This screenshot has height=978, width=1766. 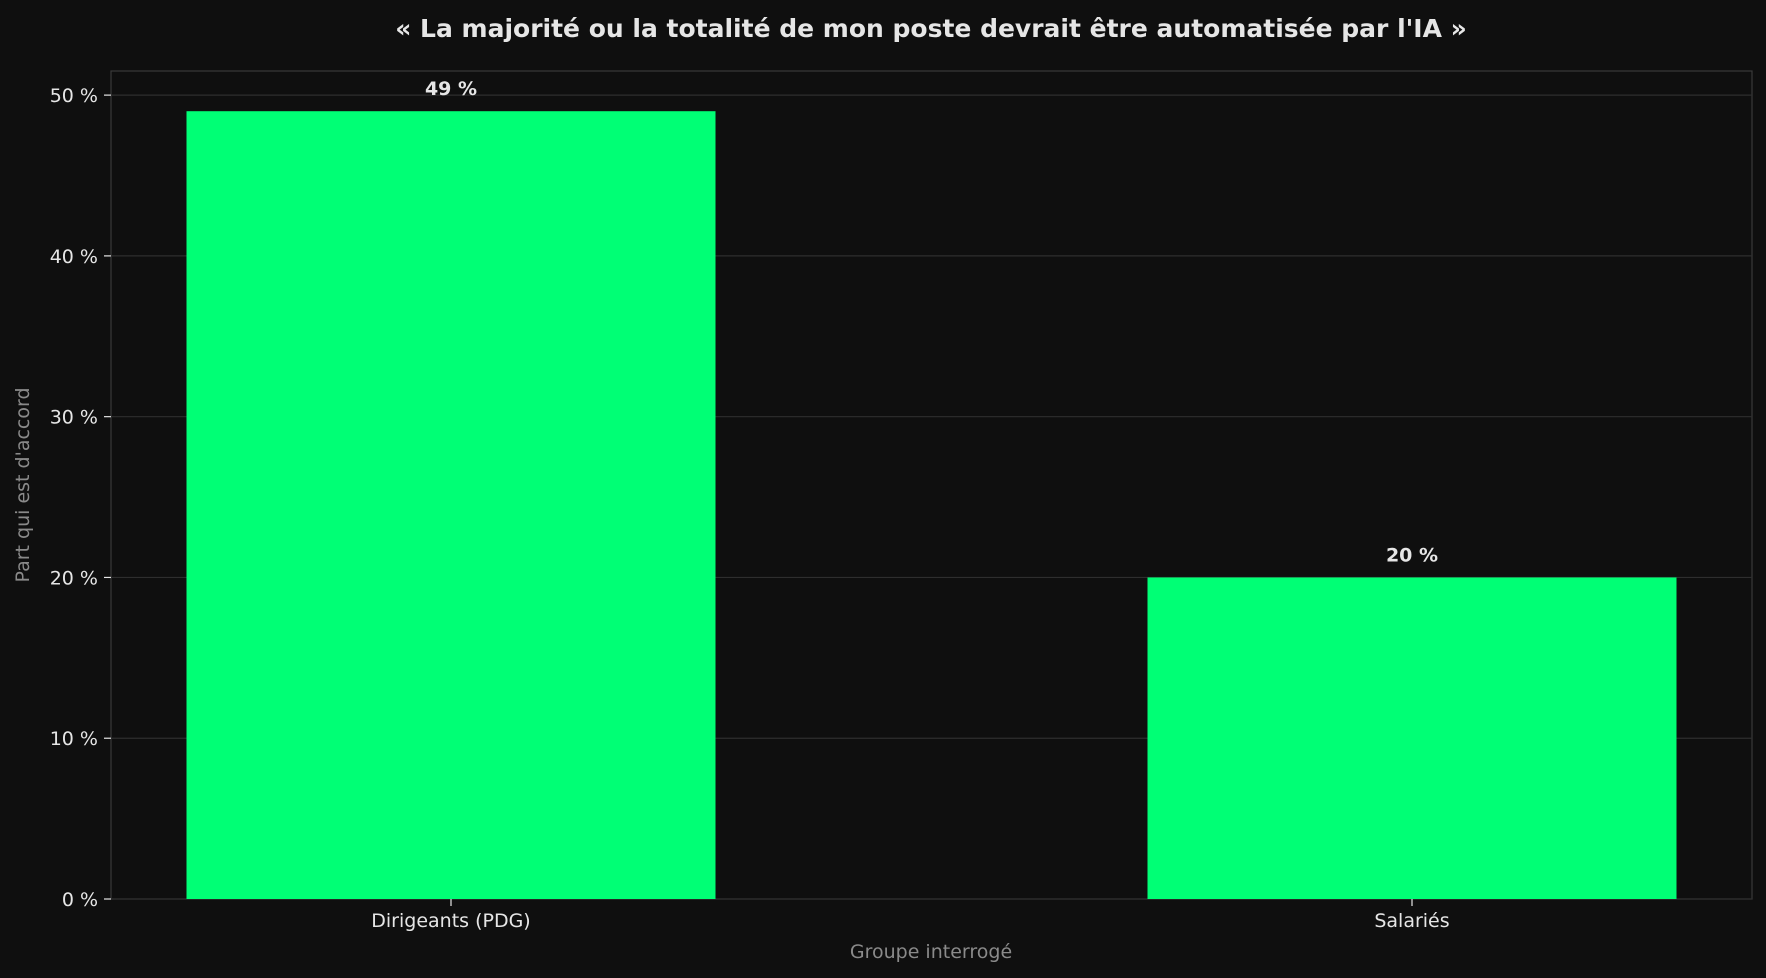 What do you see at coordinates (74, 257) in the screenshot?
I see `y-tick-label: 40 %` at bounding box center [74, 257].